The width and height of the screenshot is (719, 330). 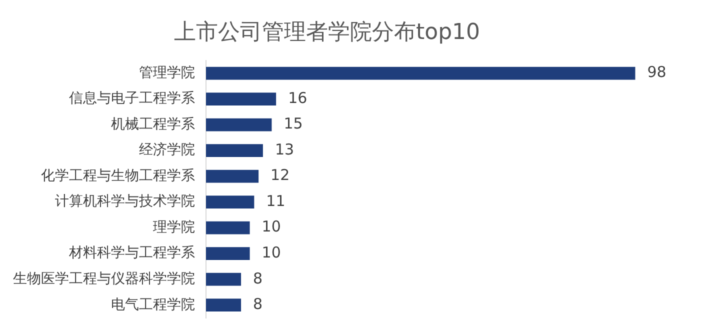 What do you see at coordinates (293, 123) in the screenshot?
I see `data-label: 15` at bounding box center [293, 123].